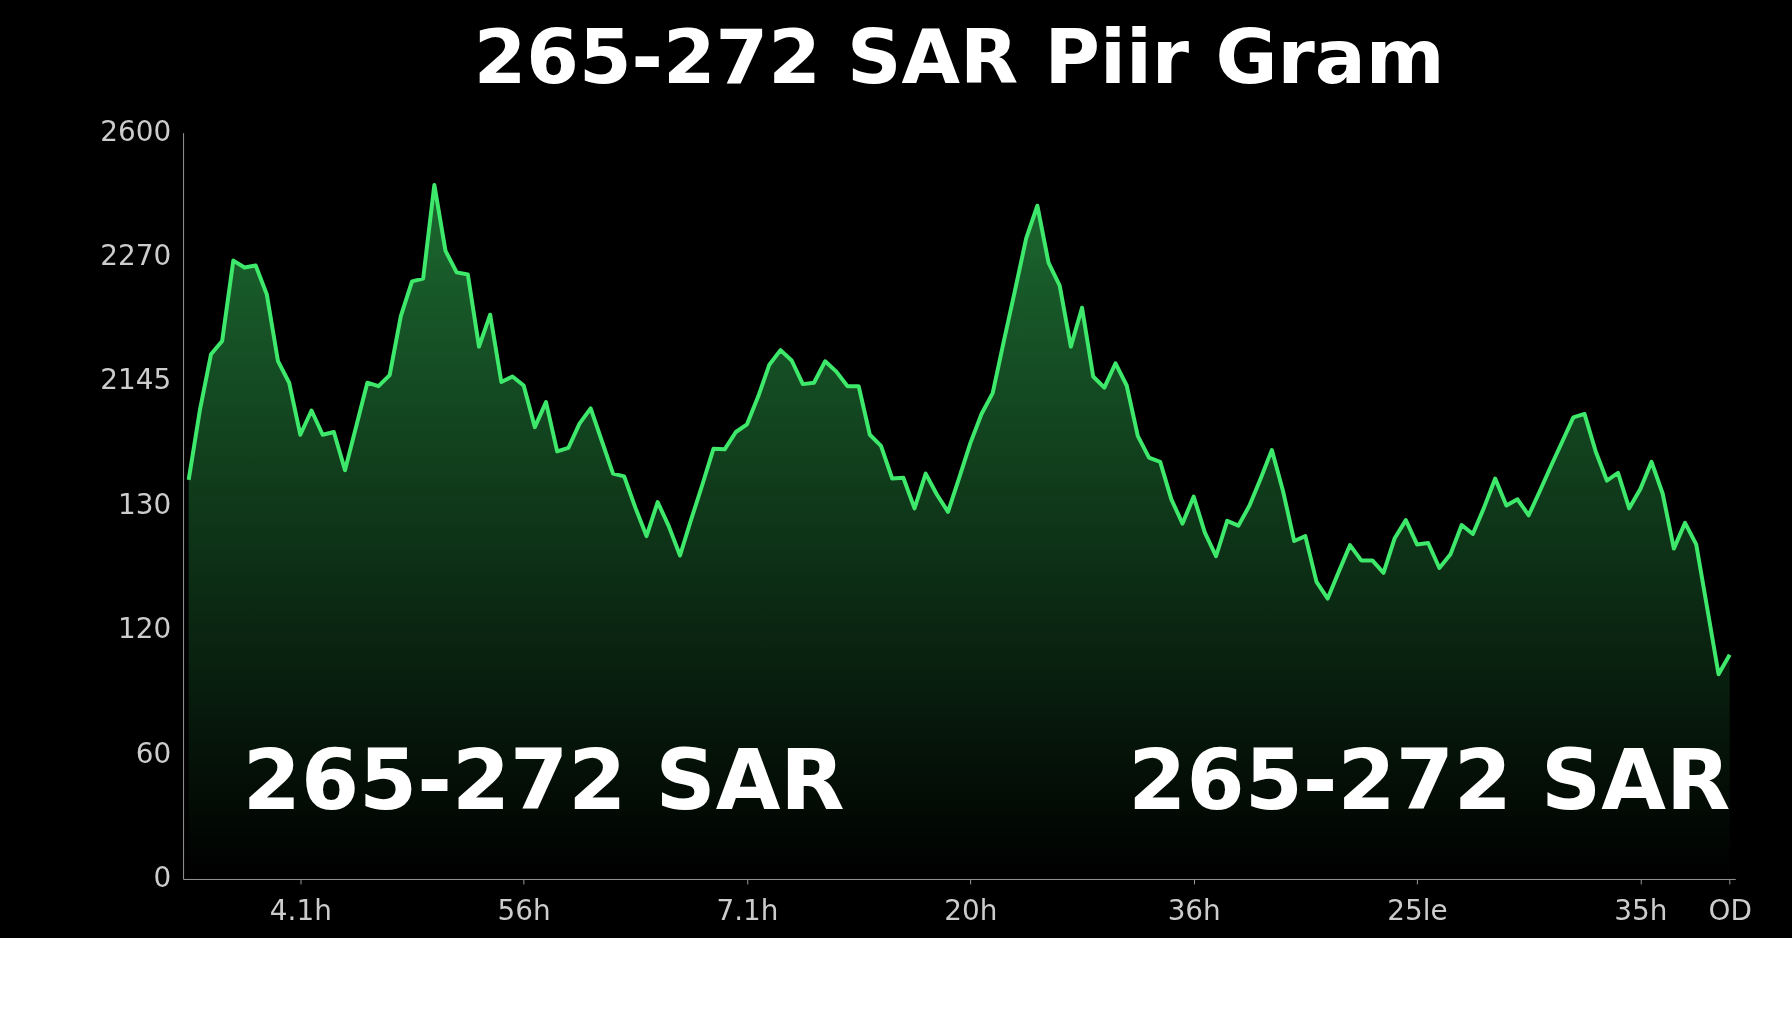 This screenshot has height=1024, width=1792. Describe the element at coordinates (136, 131) in the screenshot. I see `text: 2600` at that location.